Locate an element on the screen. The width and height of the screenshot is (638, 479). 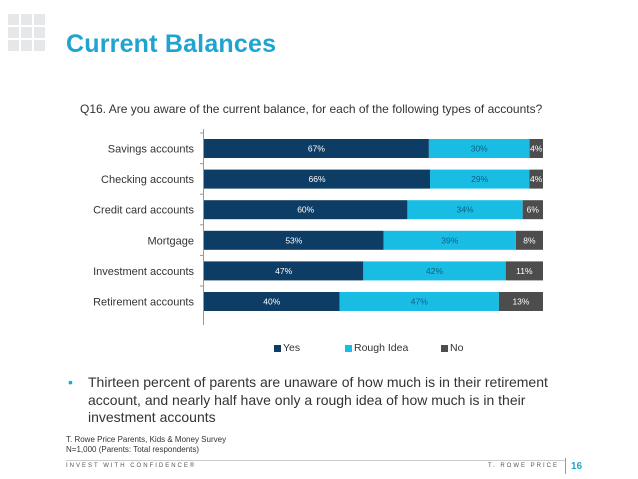
legend-item: Yes is located at coordinates (287, 348).